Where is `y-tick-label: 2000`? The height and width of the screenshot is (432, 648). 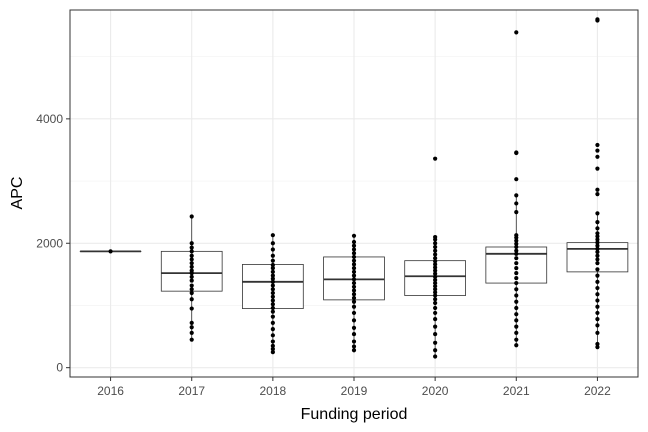 y-tick-label: 2000 is located at coordinates (49, 243).